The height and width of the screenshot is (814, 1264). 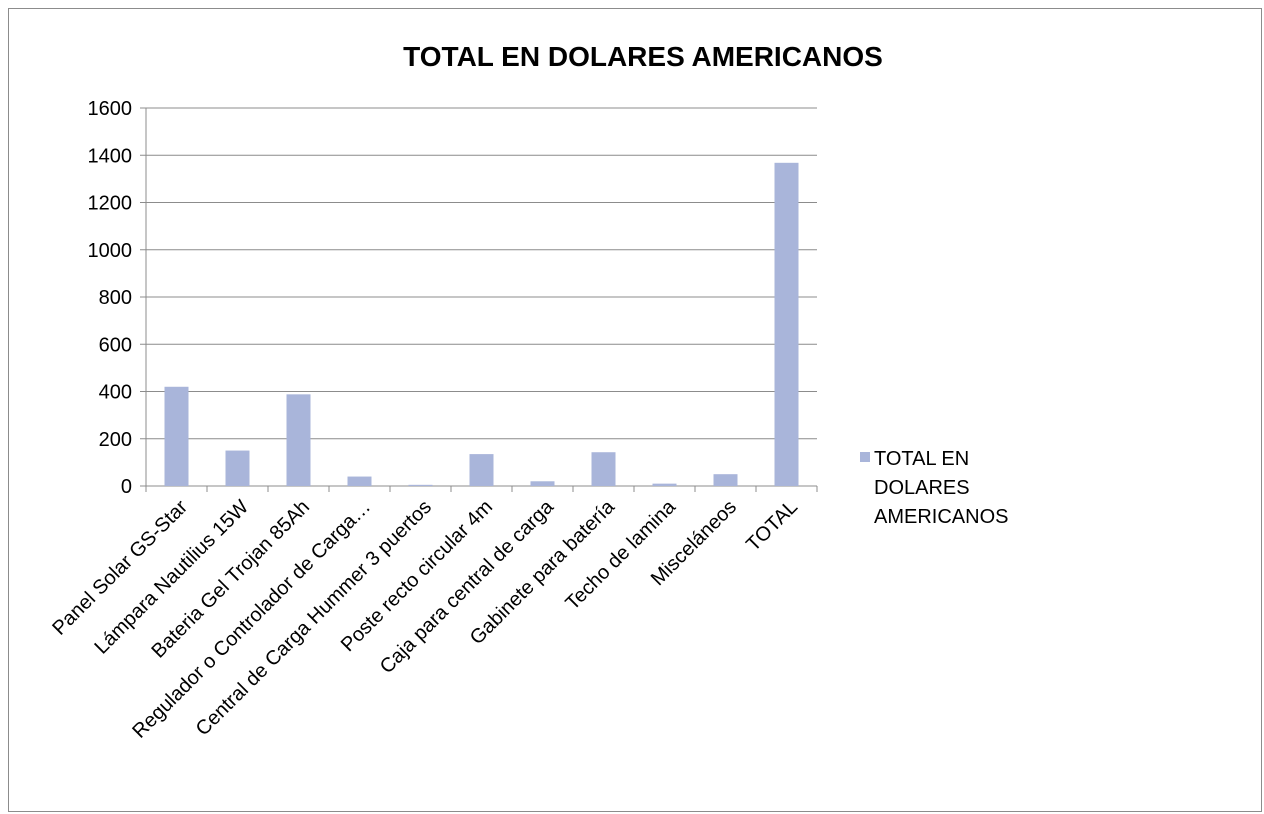 I want to click on legend-label: TOTAL EN DOLARES AMERICANOS, so click(x=941, y=488).